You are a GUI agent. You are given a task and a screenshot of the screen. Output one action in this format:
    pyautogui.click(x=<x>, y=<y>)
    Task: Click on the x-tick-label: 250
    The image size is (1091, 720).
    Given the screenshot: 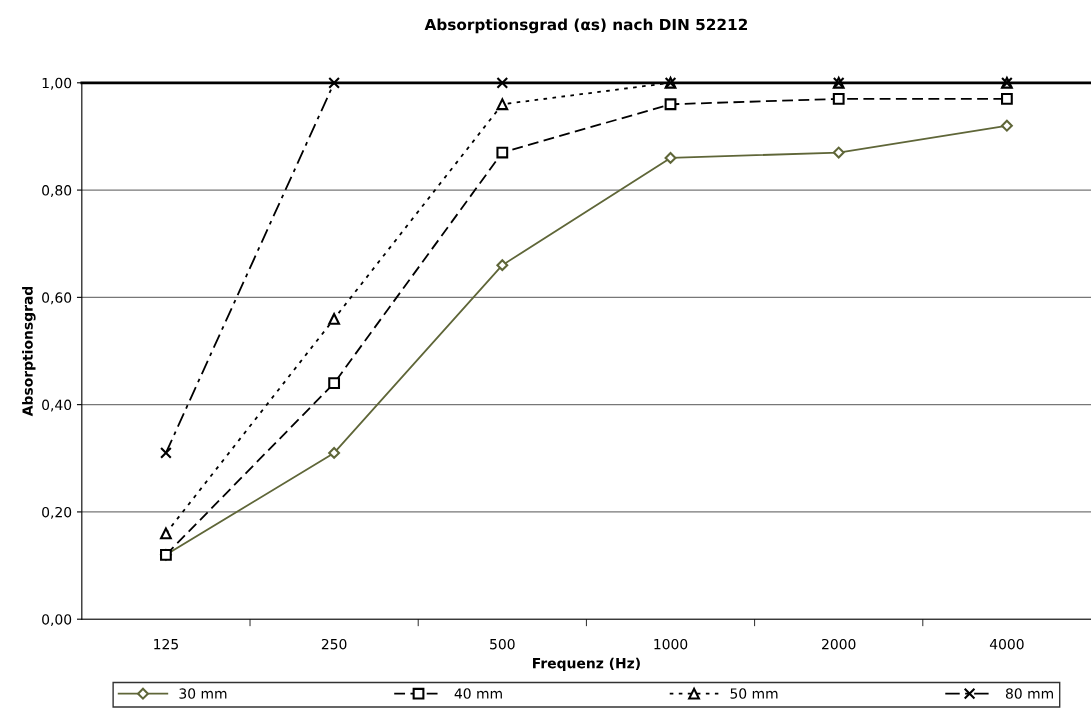 What is the action you would take?
    pyautogui.click(x=334, y=644)
    